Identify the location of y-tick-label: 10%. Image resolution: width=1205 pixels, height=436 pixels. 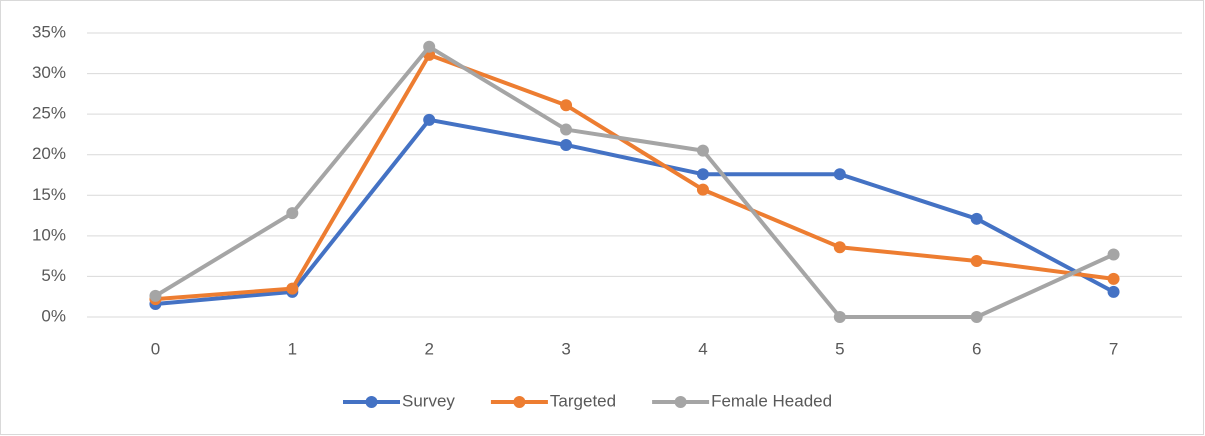
(49, 234).